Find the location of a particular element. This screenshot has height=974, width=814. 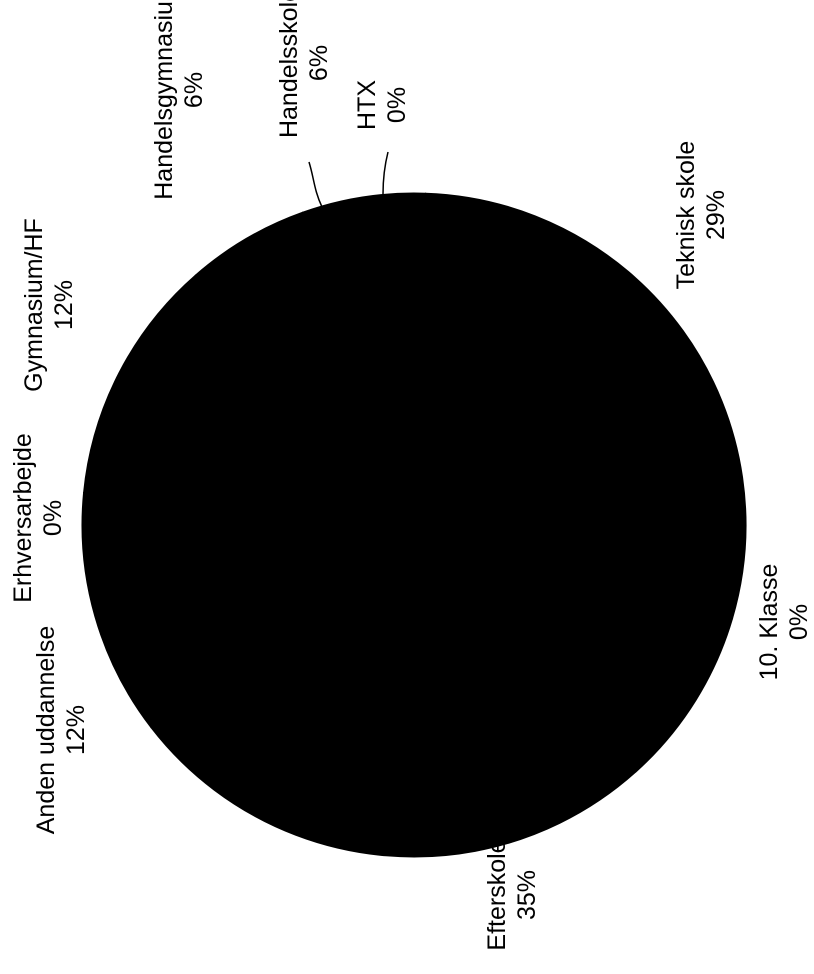

pie-slice-handelsgymnasium is located at coordinates (304, 368).